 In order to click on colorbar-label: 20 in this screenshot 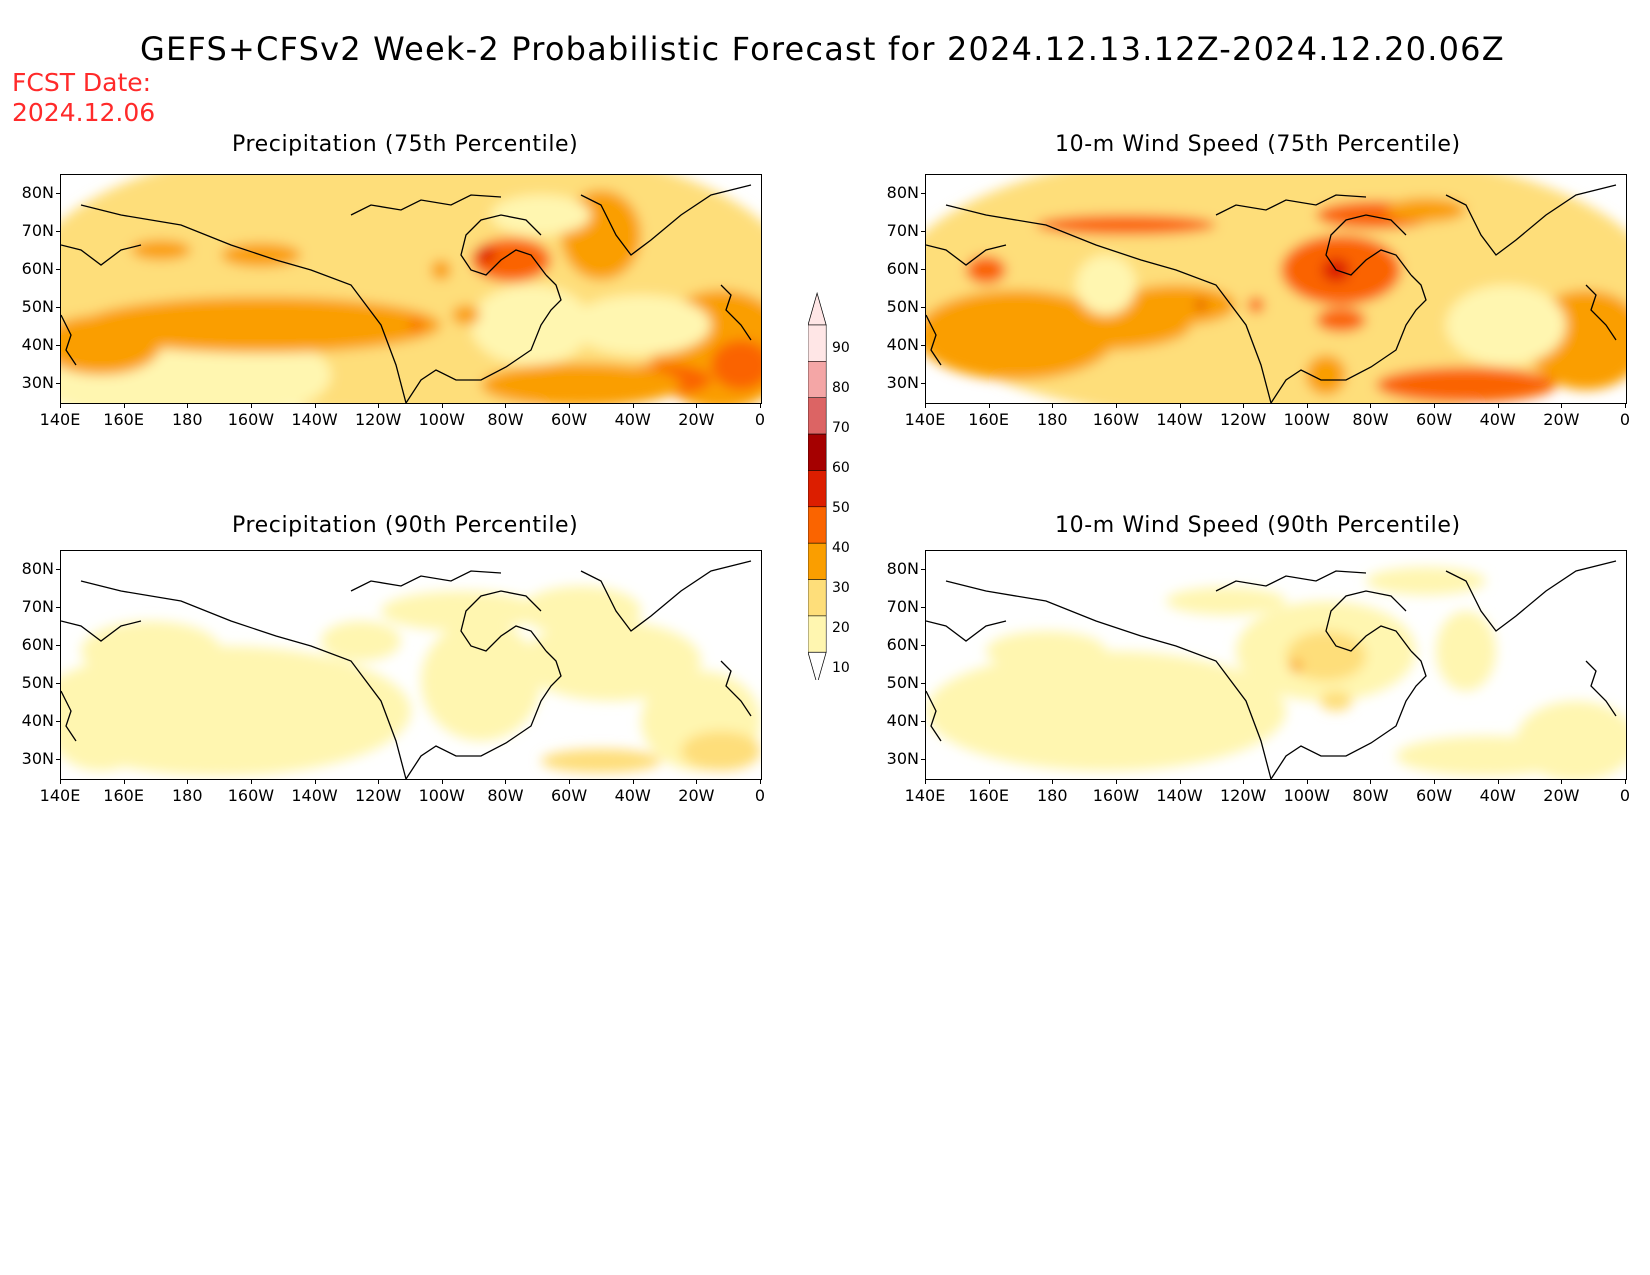, I will do `click(841, 628)`.